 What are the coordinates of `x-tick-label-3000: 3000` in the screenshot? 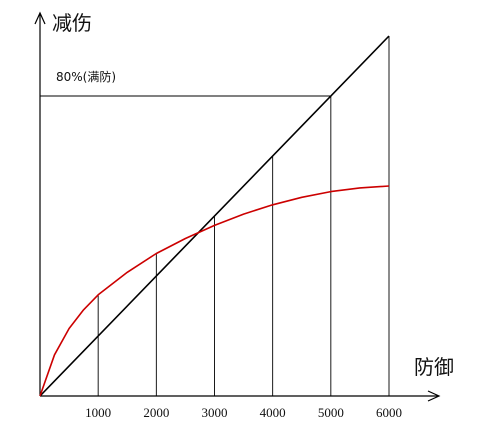 It's located at (215, 412).